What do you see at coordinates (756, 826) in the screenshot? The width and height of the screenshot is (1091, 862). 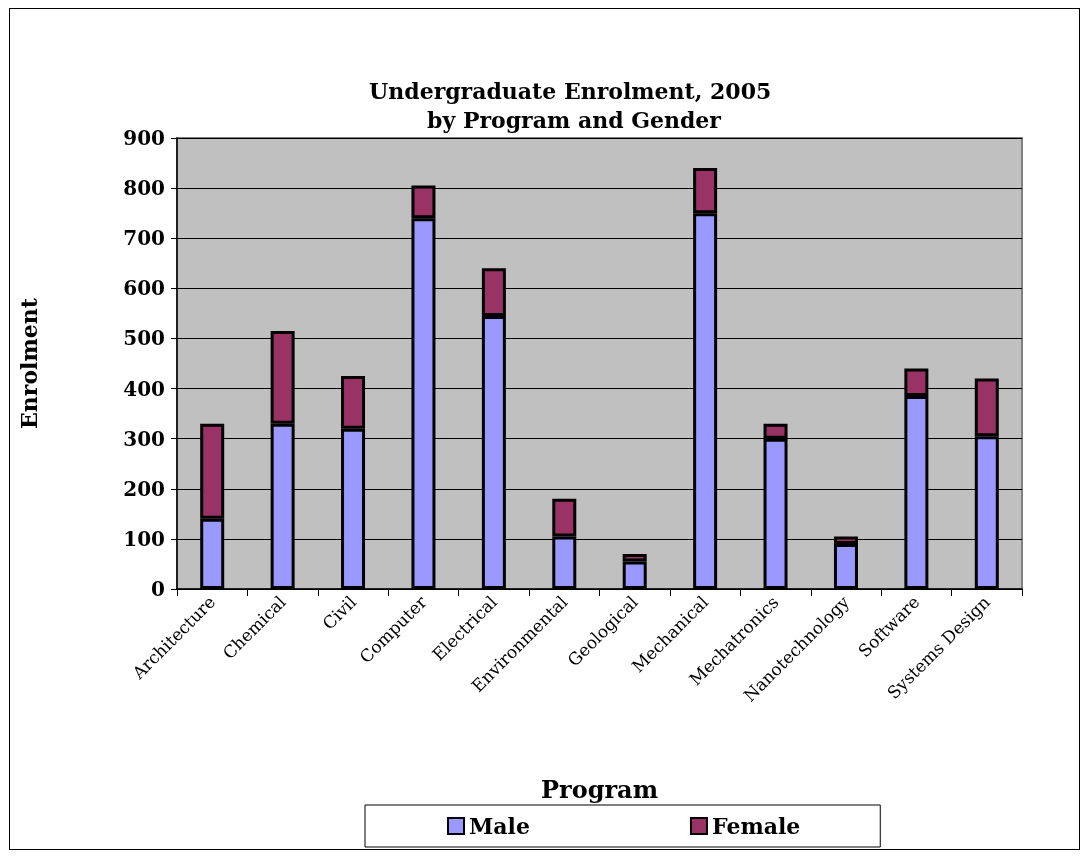 I see `legend-label: Female` at bounding box center [756, 826].